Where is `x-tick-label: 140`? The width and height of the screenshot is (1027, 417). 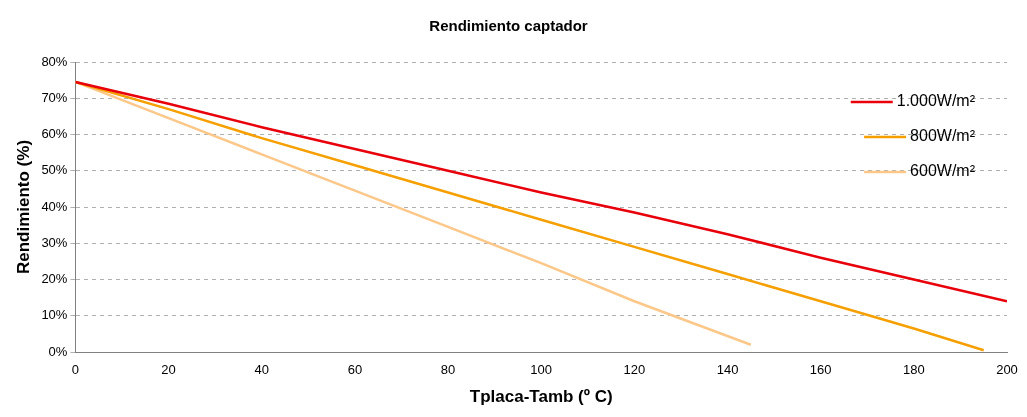 x-tick-label: 140 is located at coordinates (727, 370).